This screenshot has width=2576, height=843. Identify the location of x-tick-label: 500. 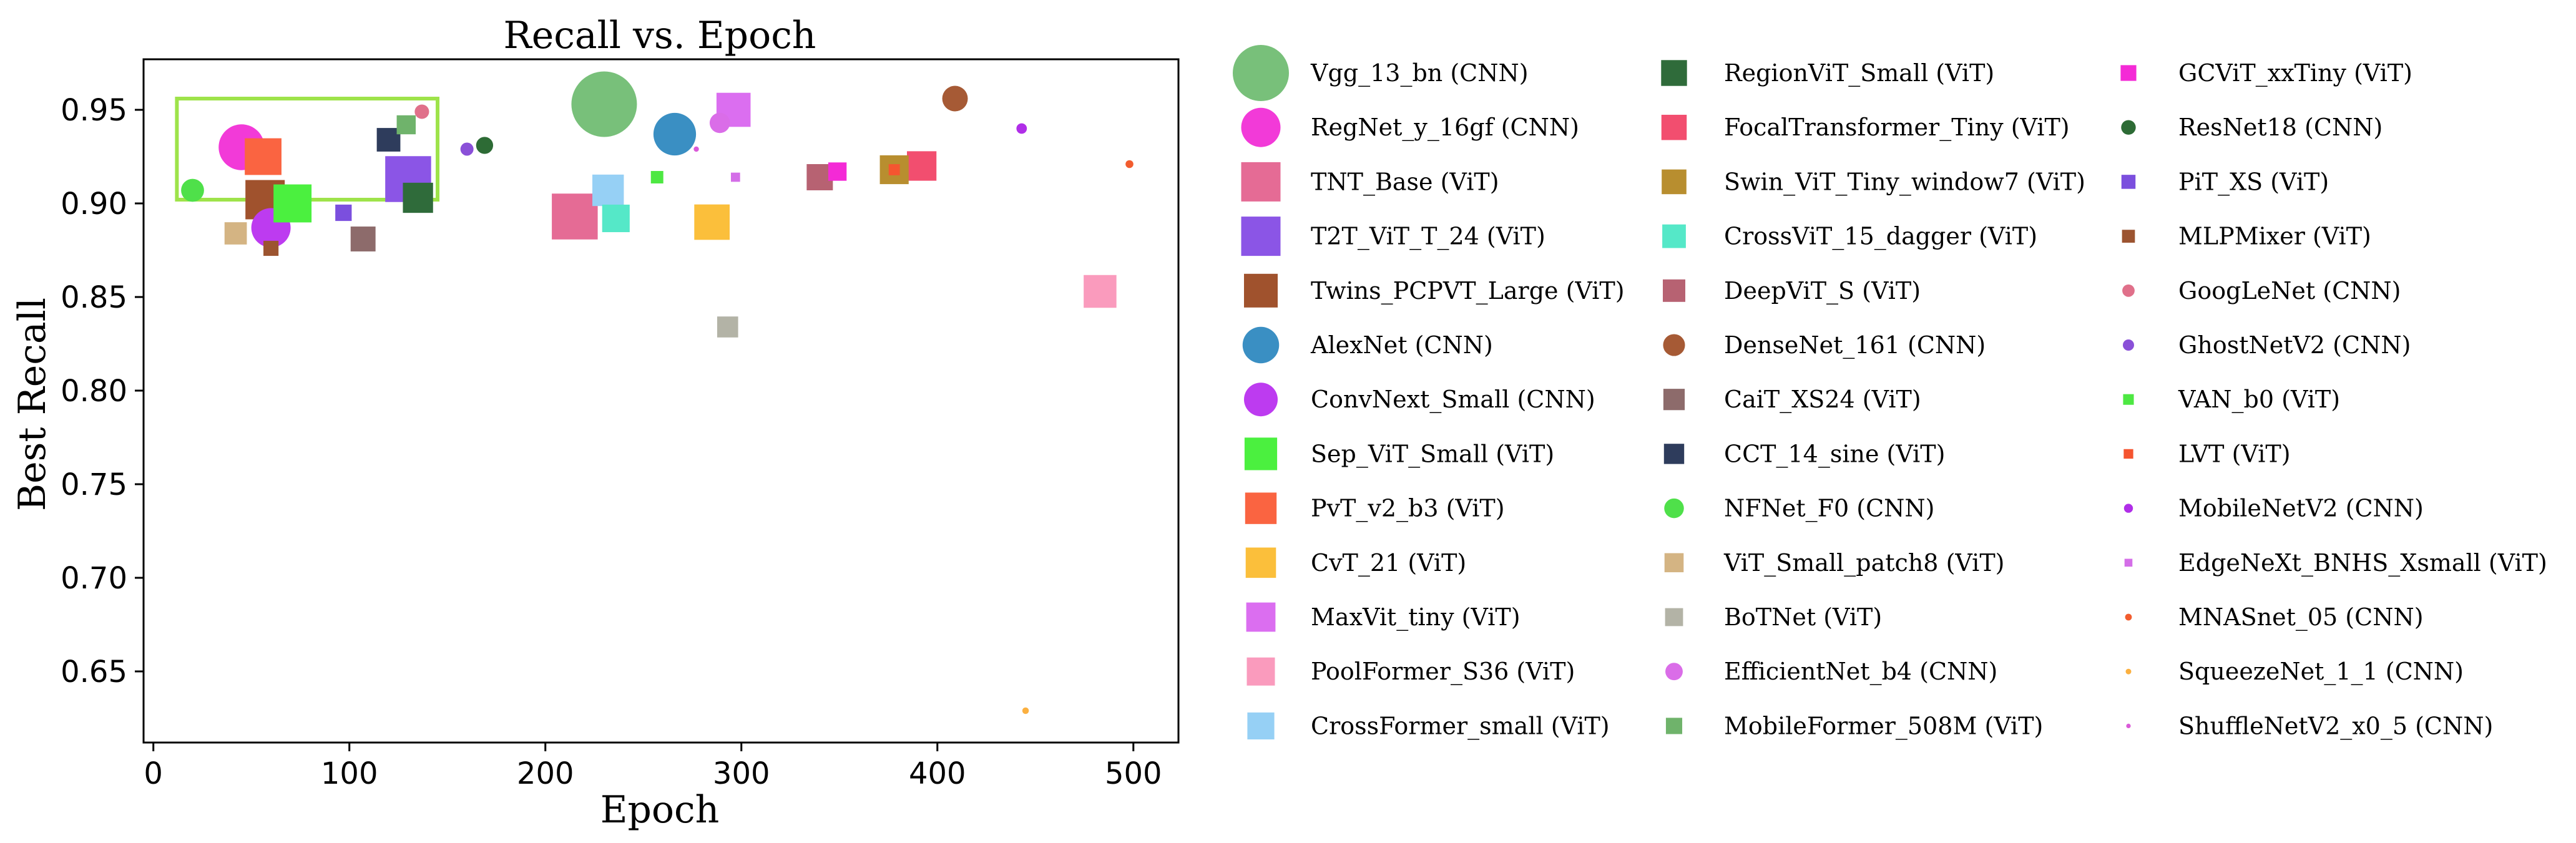
(1133, 773).